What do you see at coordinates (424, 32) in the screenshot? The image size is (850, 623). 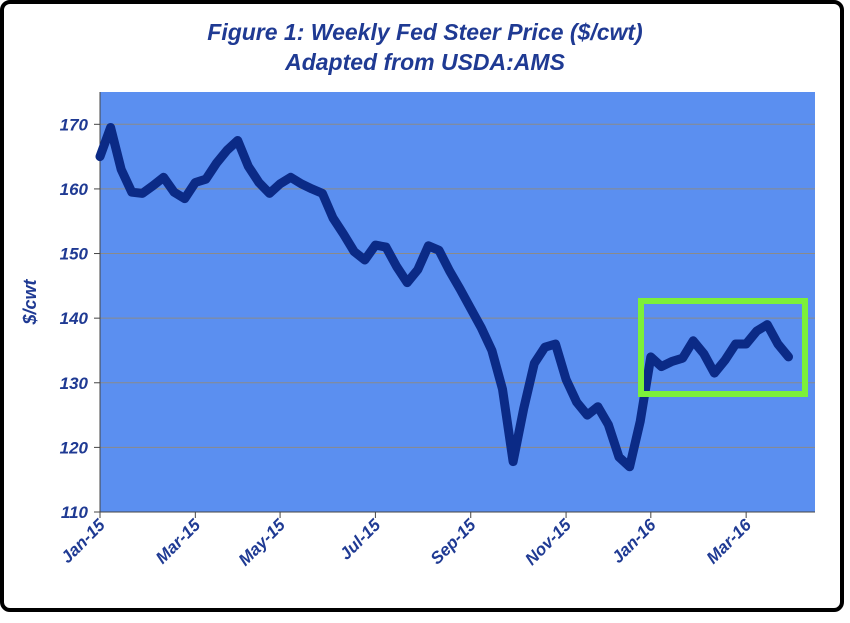 I see `chart-title: Figure 1: Weekly Fed Steer Price ($/cwt)` at bounding box center [424, 32].